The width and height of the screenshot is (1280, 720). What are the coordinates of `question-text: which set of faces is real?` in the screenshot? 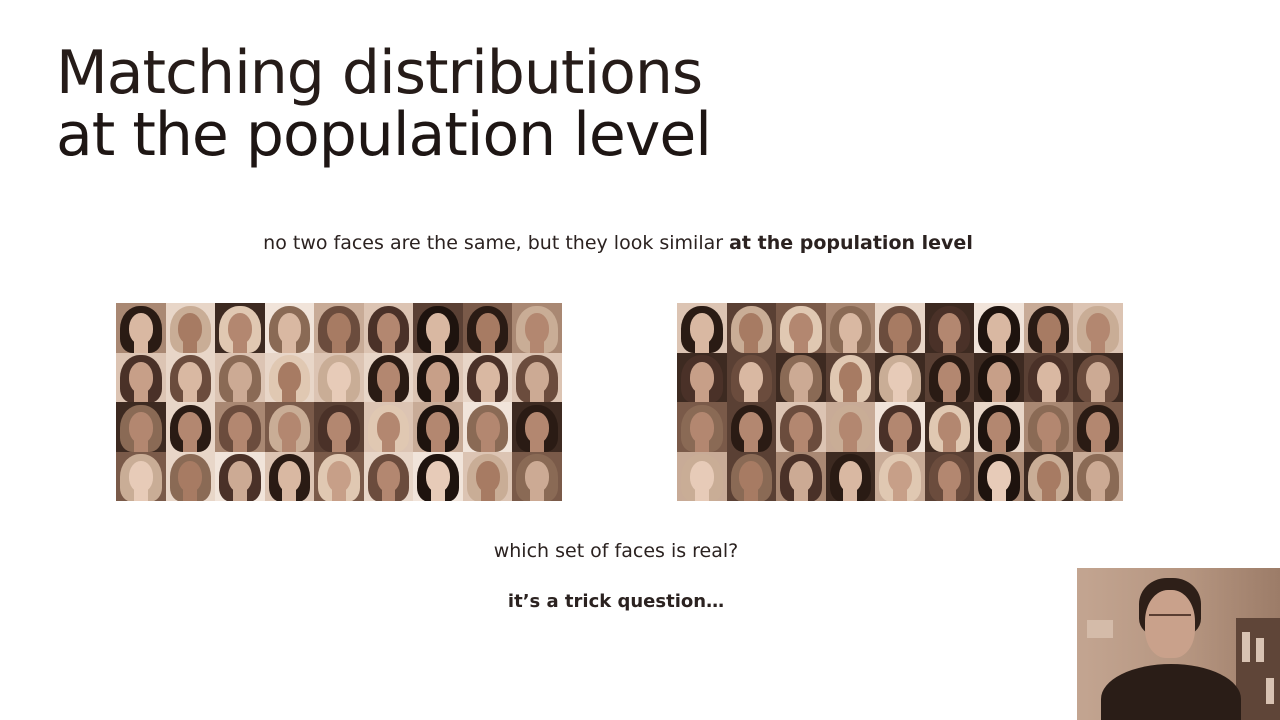 It's located at (616, 551).